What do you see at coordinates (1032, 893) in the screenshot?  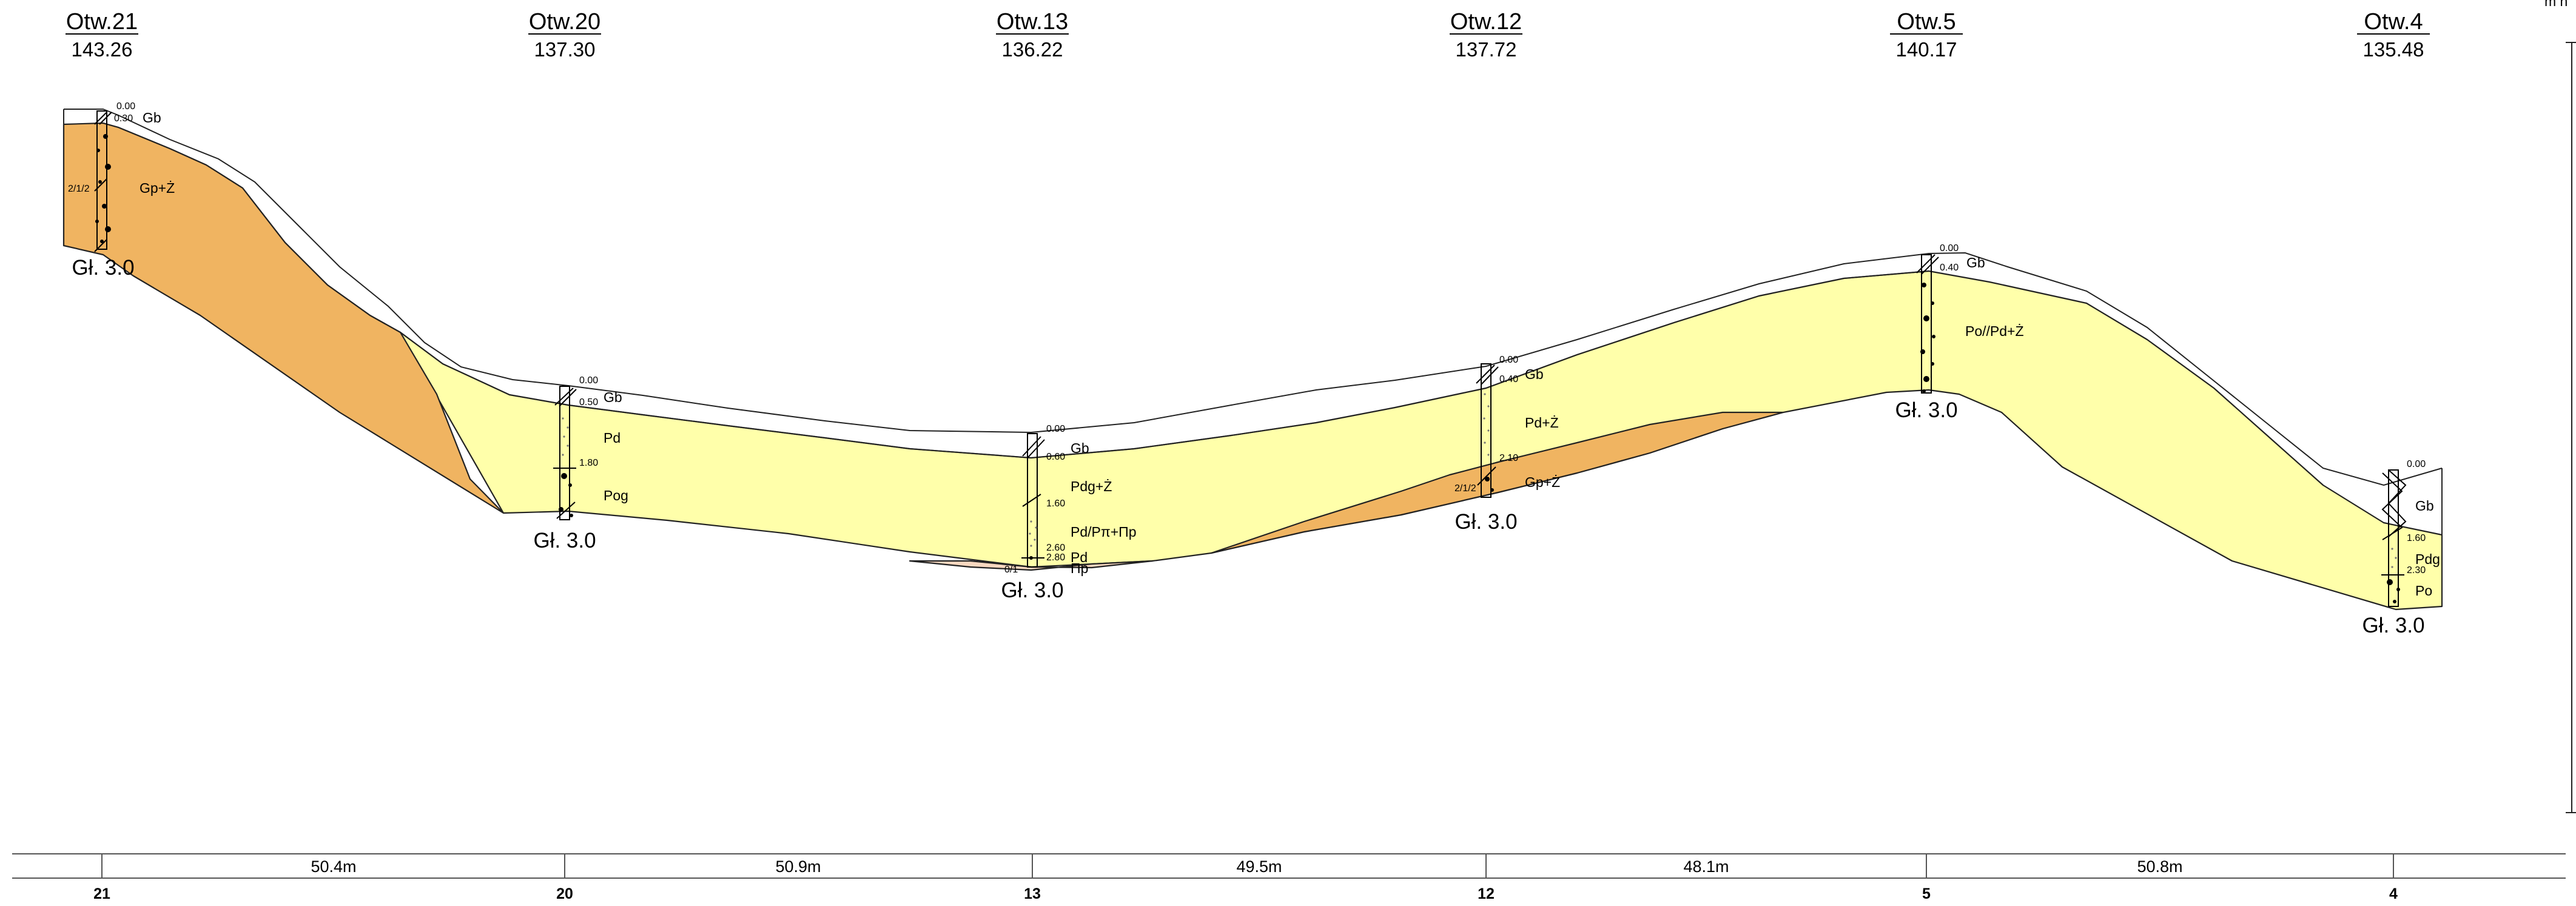 I see `station-number: 13` at bounding box center [1032, 893].